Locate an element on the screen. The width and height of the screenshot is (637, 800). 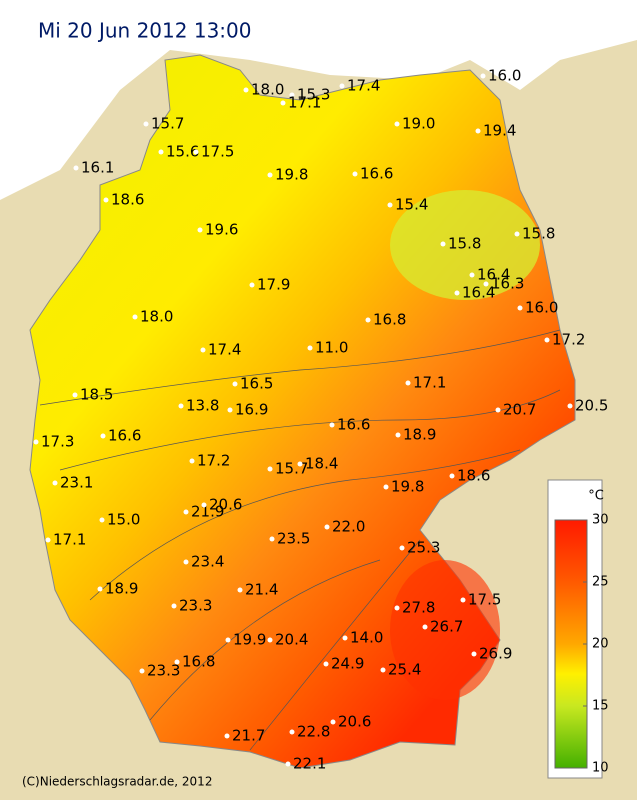
station-value: 15.0 is located at coordinates (123, 520).